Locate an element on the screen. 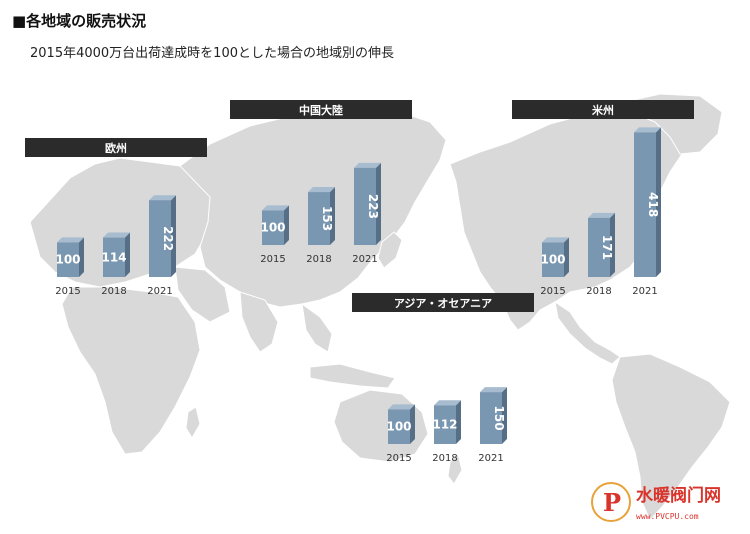  map-central-america is located at coordinates (587, 332).